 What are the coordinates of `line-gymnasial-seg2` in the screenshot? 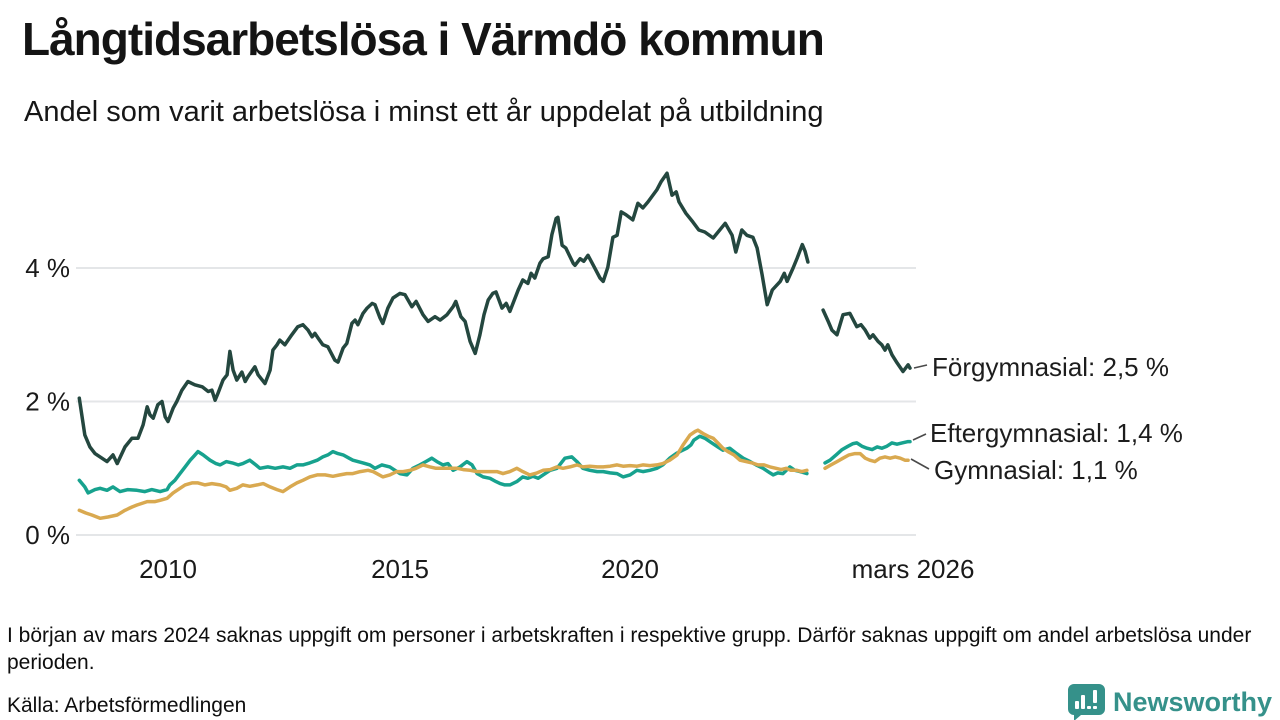 It's located at (866, 461).